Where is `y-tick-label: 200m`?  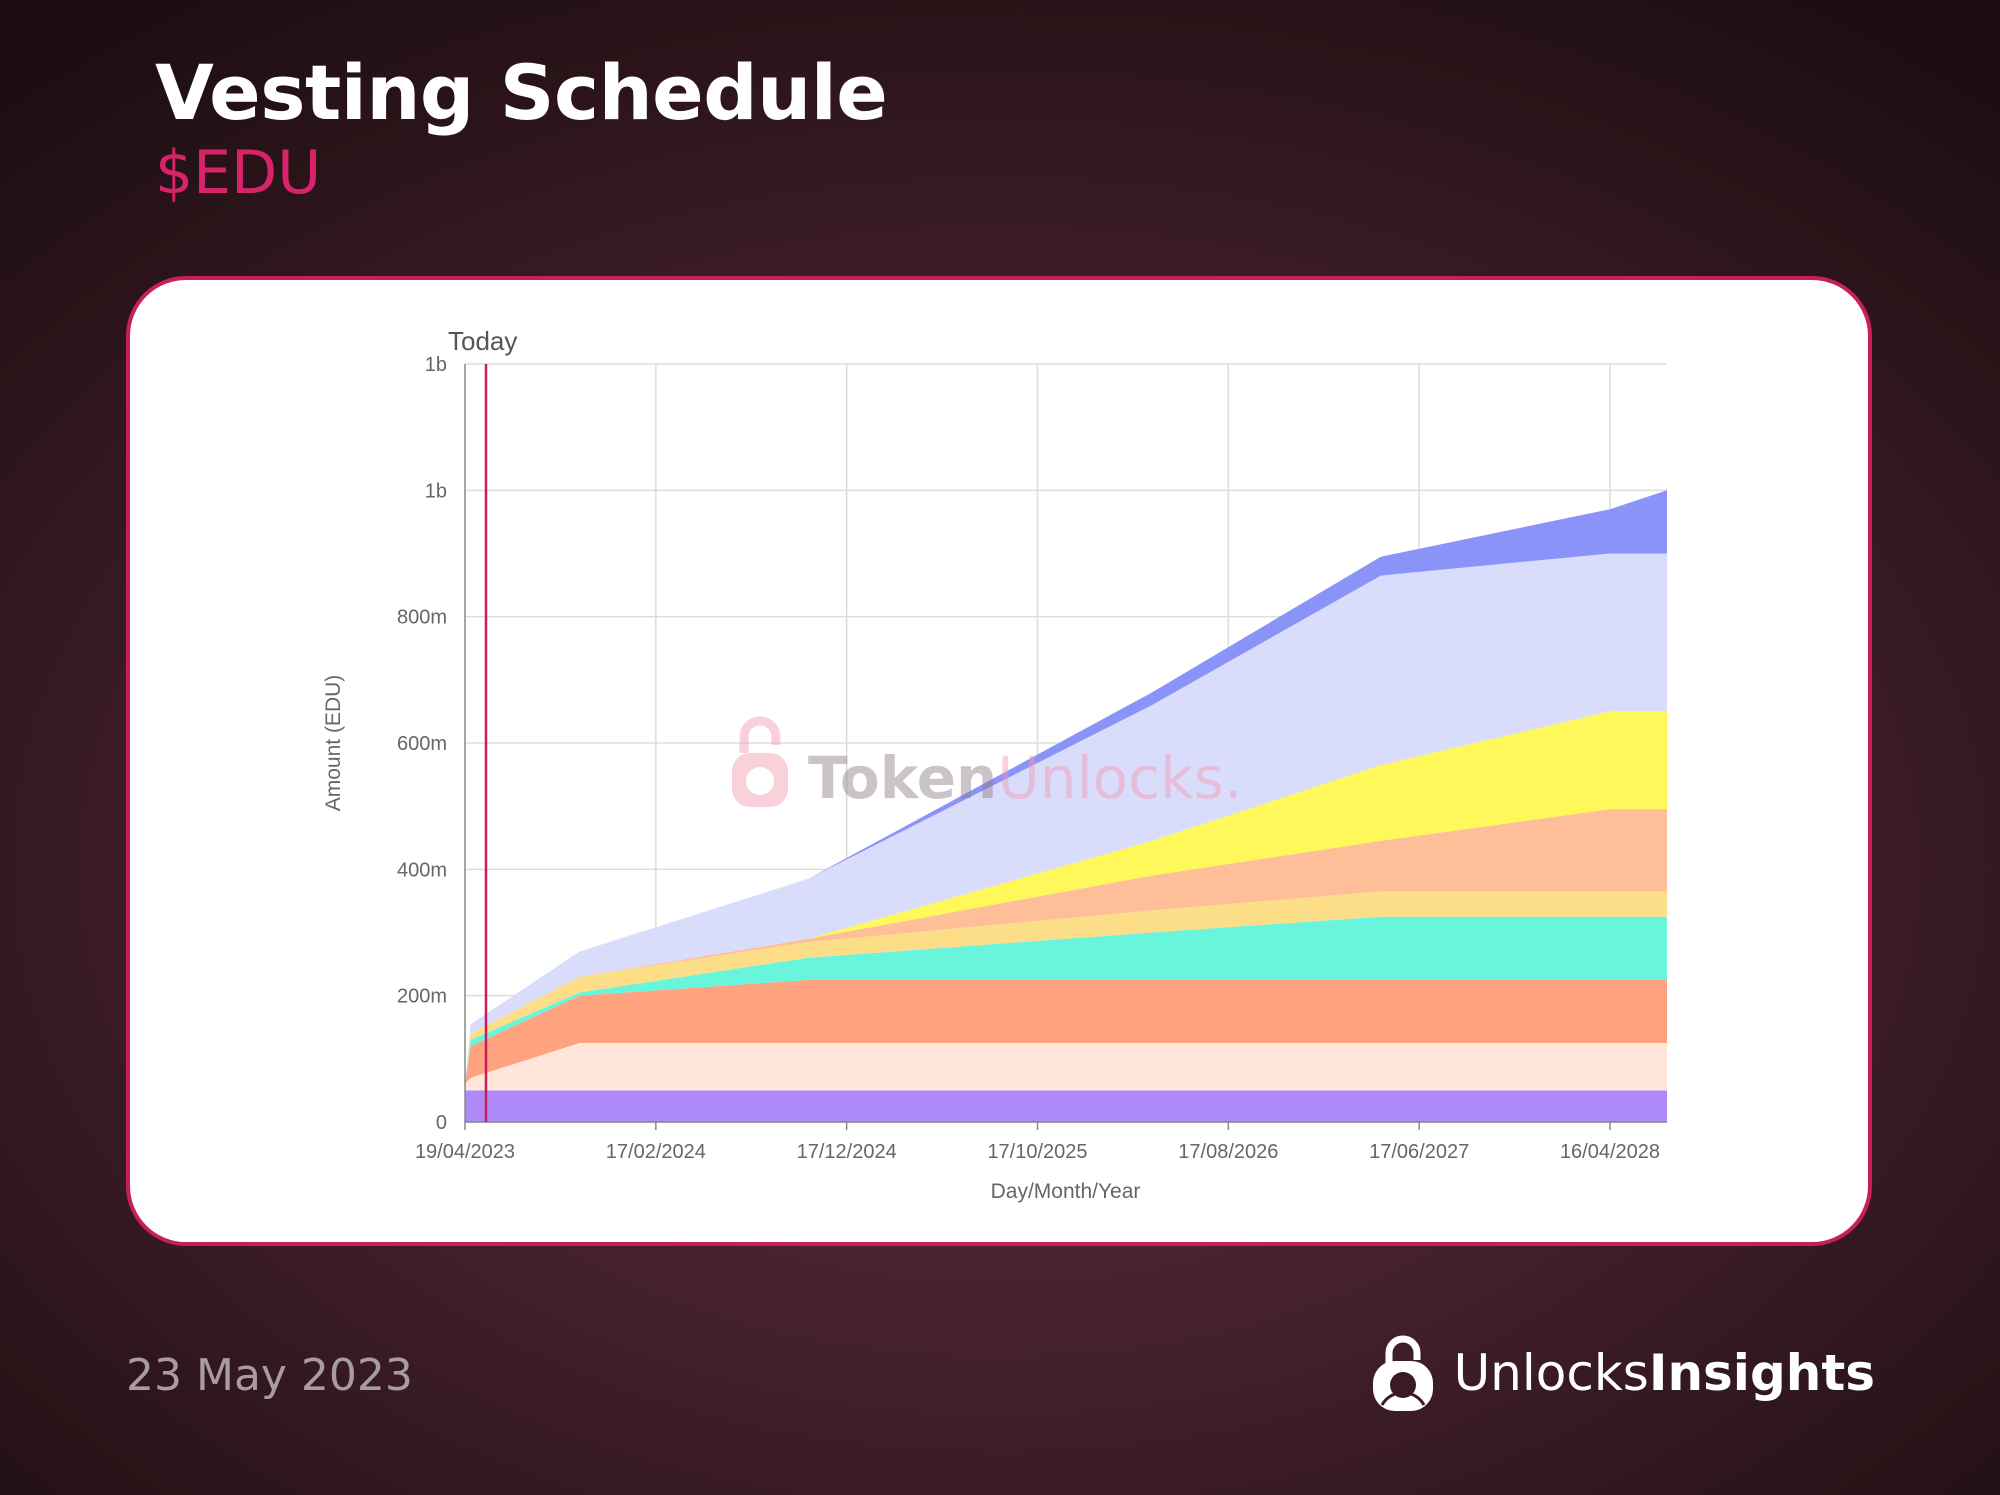
y-tick-label: 200m is located at coordinates (422, 997).